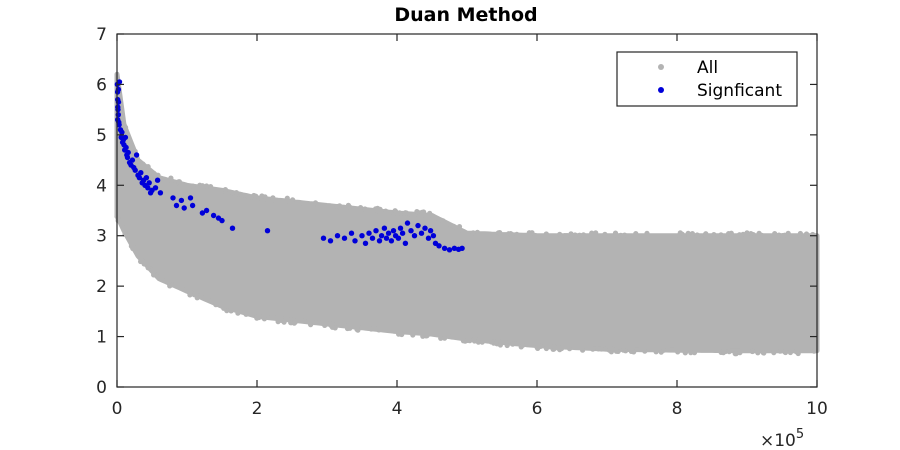 Image resolution: width=900 pixels, height=450 pixels. I want to click on x-tick-label: 6, so click(537, 409).